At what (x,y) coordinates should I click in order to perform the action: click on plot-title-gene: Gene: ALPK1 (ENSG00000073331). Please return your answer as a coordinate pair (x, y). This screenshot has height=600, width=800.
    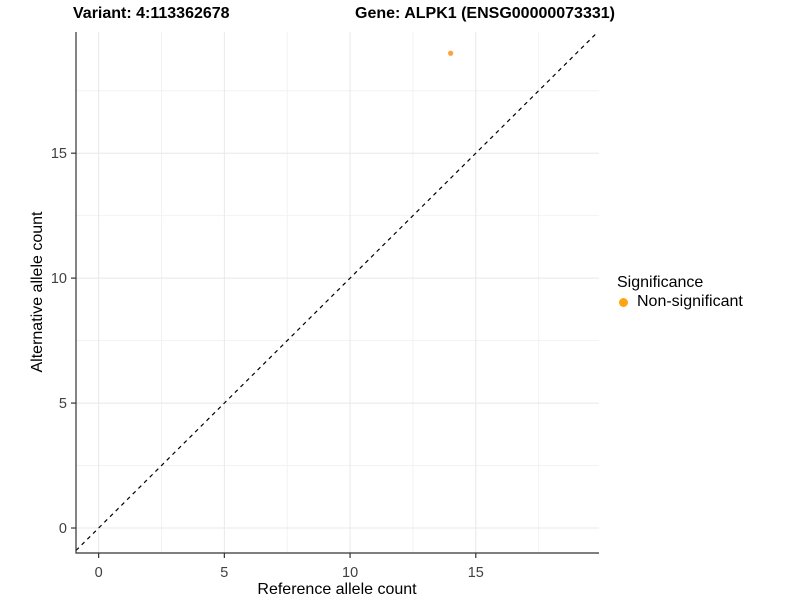
    Looking at the image, I should click on (485, 13).